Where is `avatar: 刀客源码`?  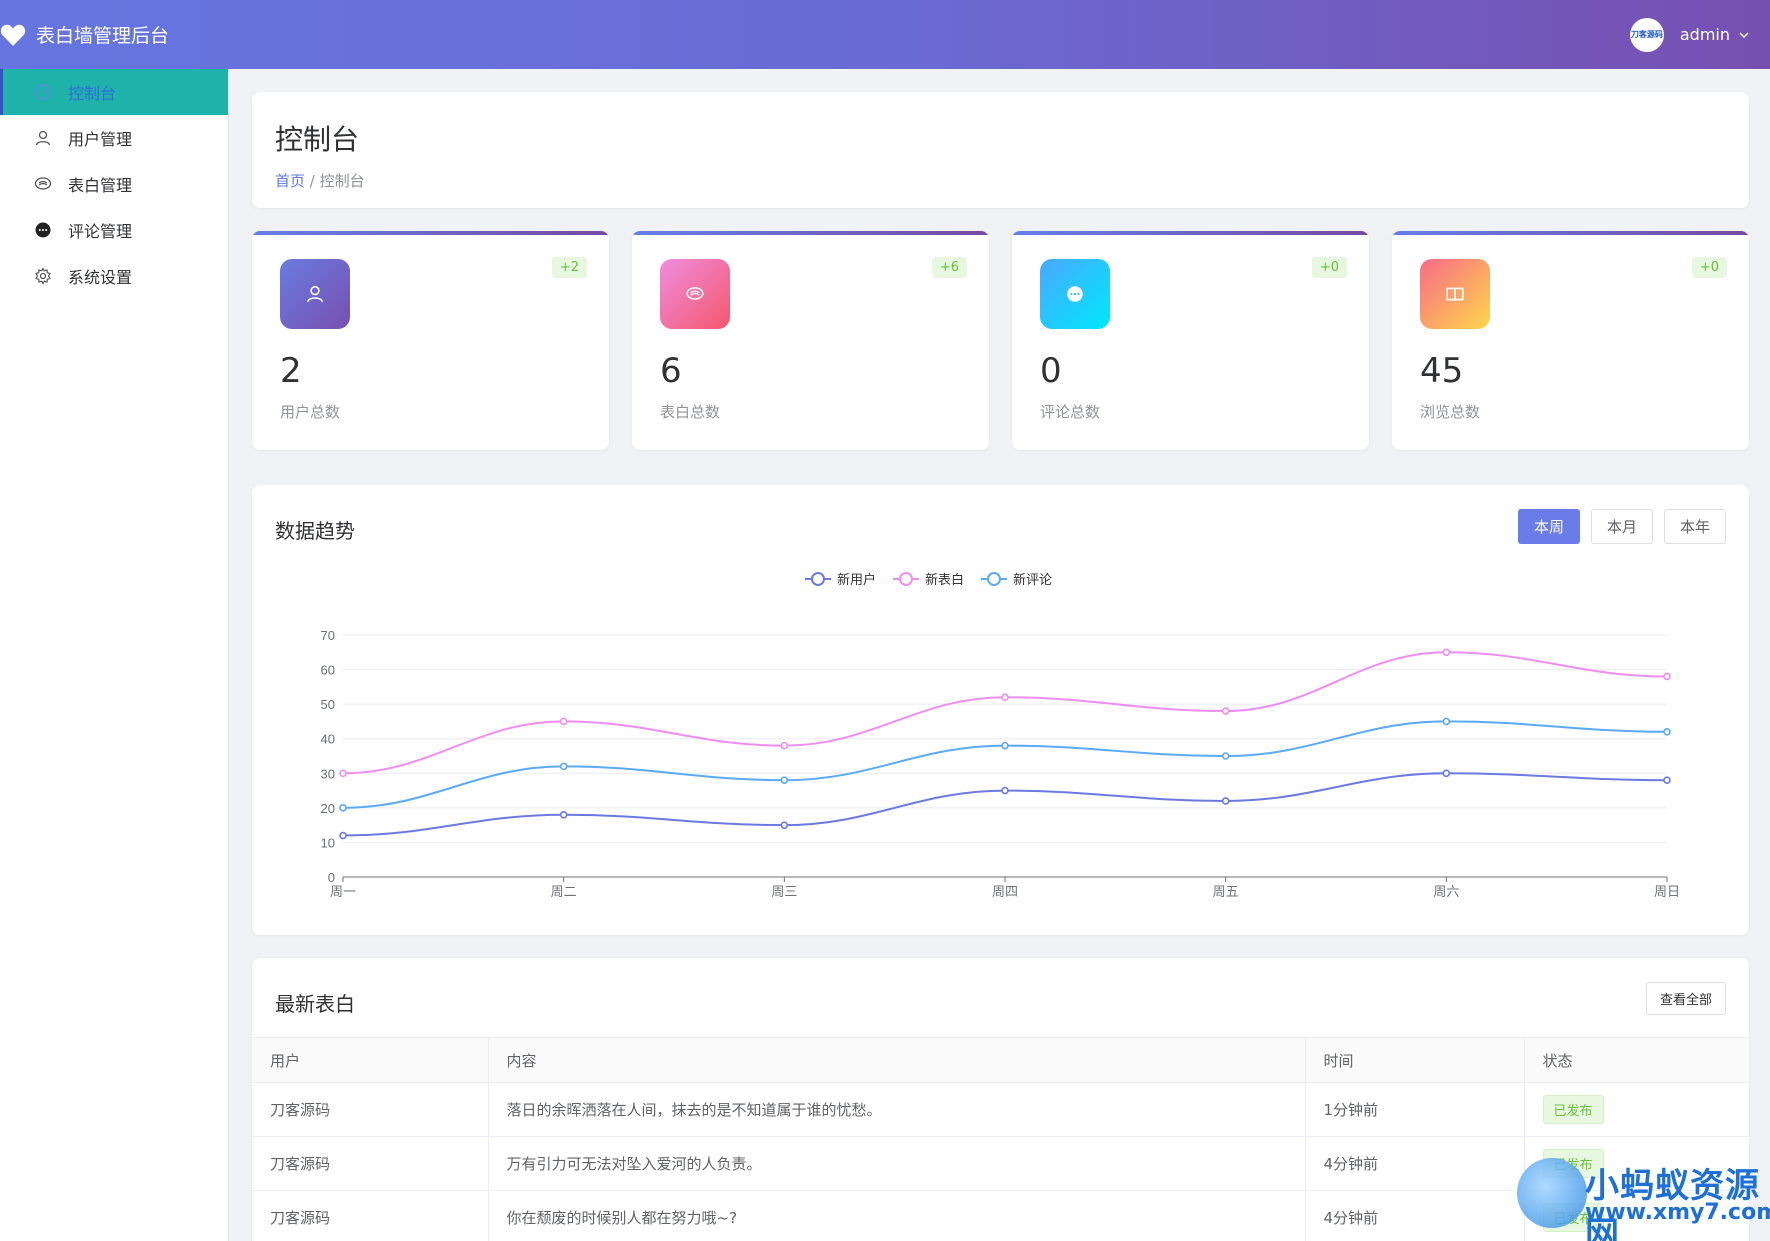
avatar: 刀客源码 is located at coordinates (1646, 34).